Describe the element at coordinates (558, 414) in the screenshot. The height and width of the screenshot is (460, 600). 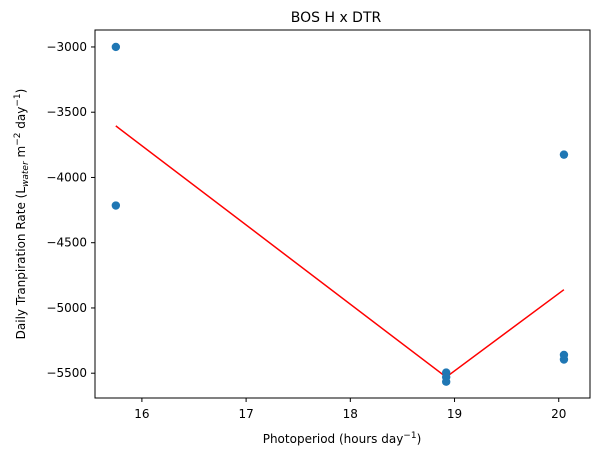
I see `x-tick-label: 20` at that location.